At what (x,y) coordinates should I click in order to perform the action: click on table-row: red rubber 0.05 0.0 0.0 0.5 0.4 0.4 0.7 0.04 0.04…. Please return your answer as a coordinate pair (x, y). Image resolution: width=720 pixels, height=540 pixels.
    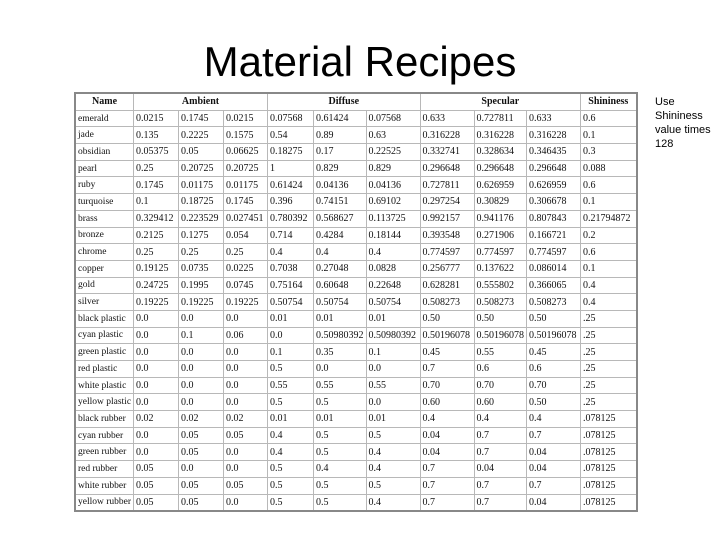
    Looking at the image, I should click on (356, 469).